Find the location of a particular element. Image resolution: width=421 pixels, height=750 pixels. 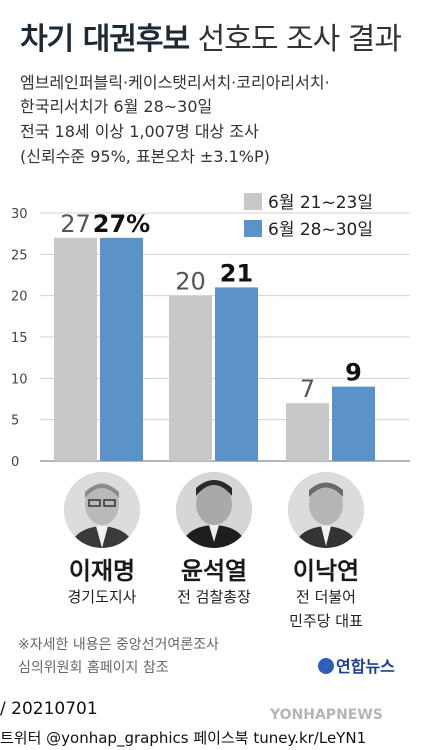

data-label: 7 is located at coordinates (307, 389).